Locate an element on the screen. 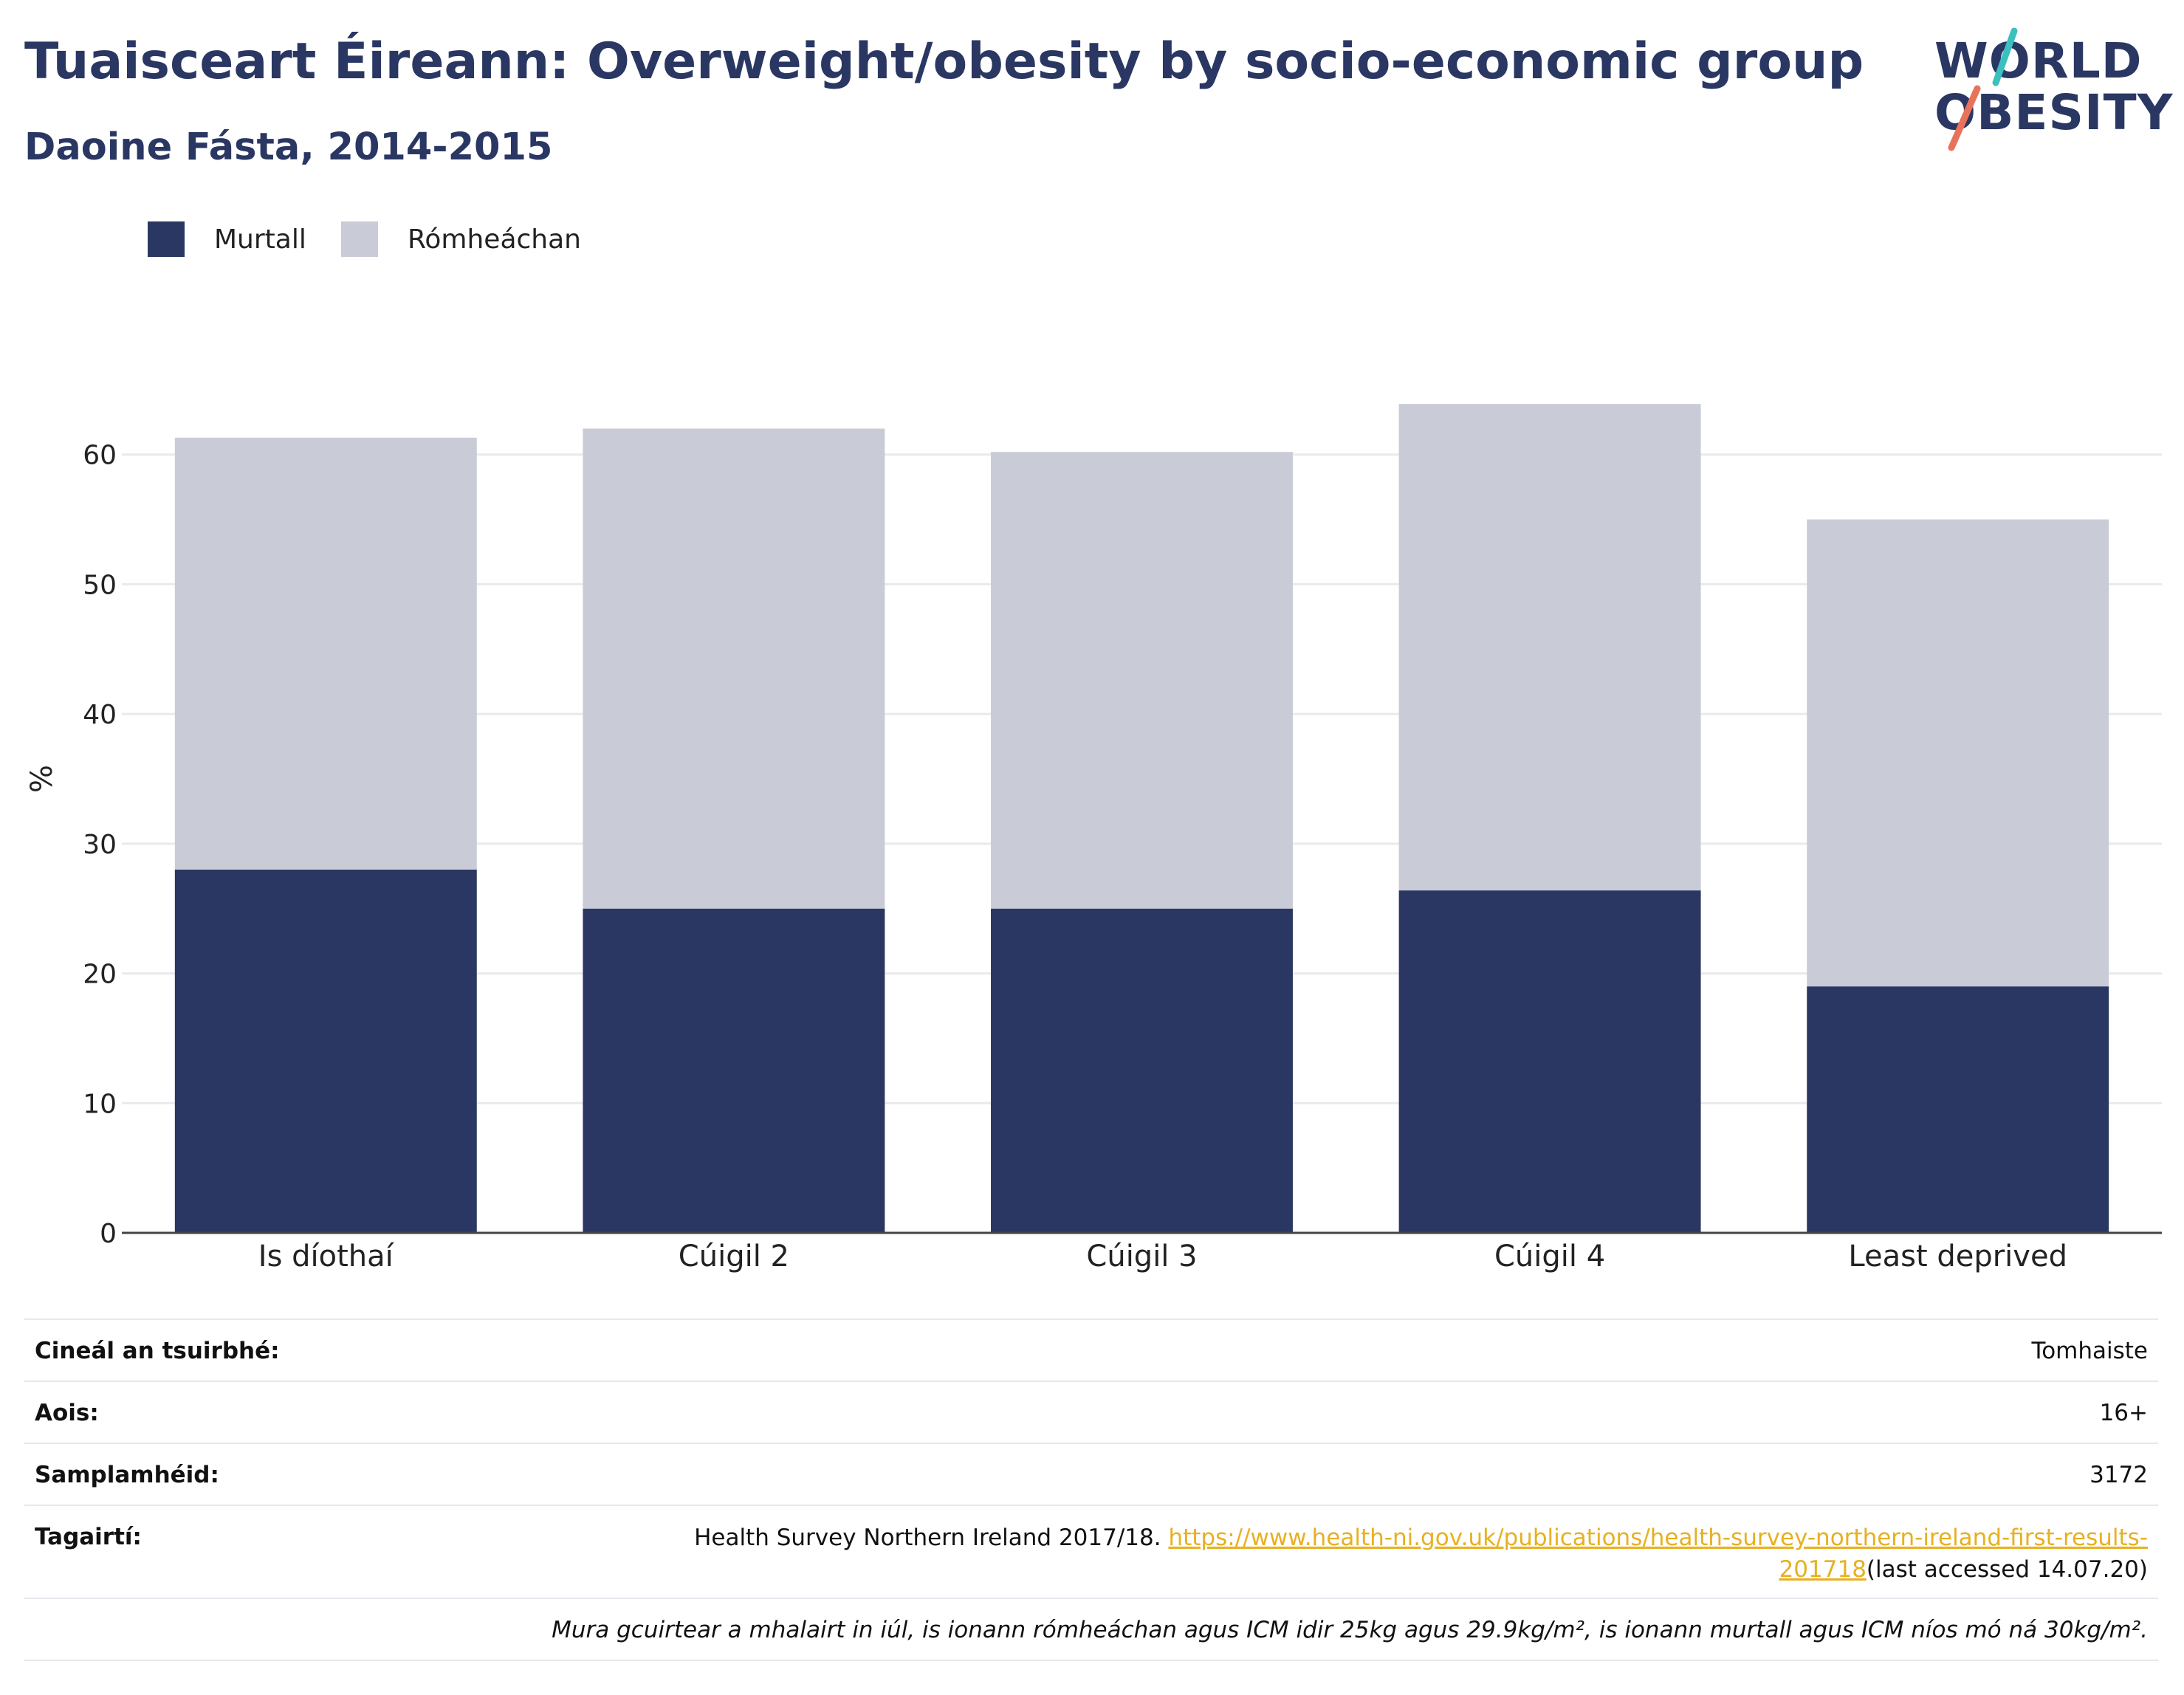 This screenshot has height=1695, width=2184. survey-type-label: Cineál an tsuirbhé: is located at coordinates (158, 1351).